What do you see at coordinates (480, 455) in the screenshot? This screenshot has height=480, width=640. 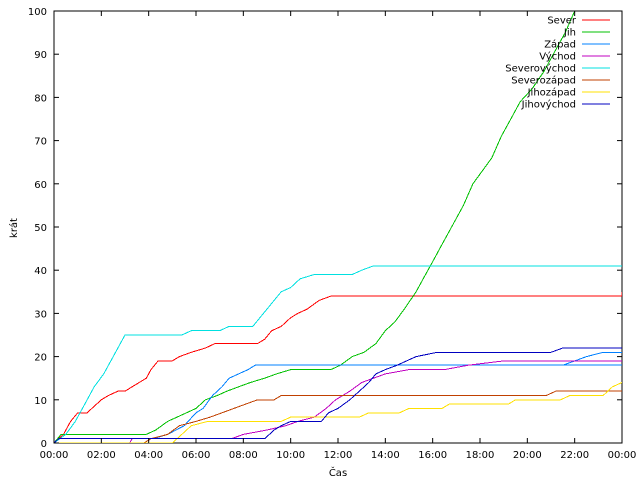 I see `x-tick-label: 18:00` at bounding box center [480, 455].